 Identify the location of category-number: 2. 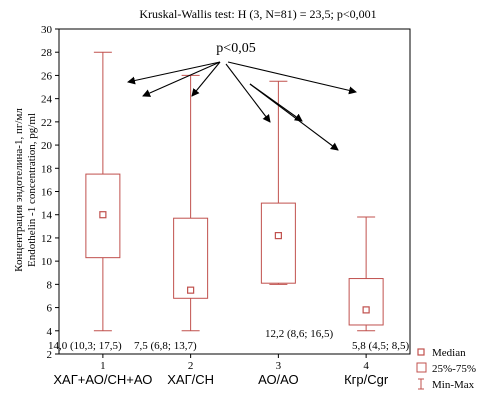
(191, 366).